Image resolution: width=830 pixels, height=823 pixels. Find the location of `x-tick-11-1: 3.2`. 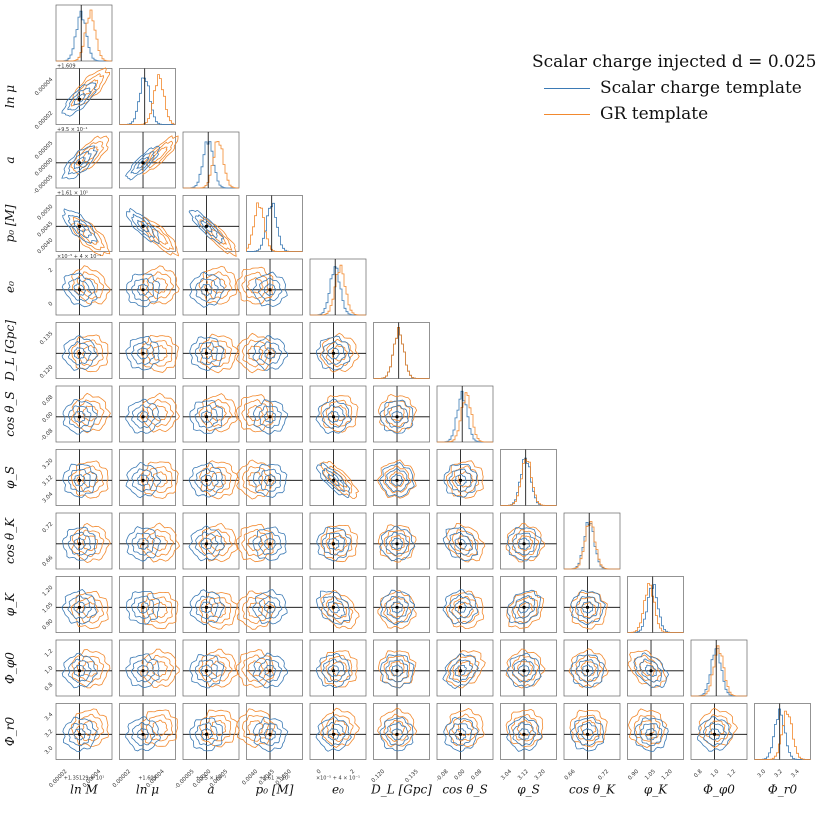

x-tick-11-1: 3.2 is located at coordinates (778, 774).